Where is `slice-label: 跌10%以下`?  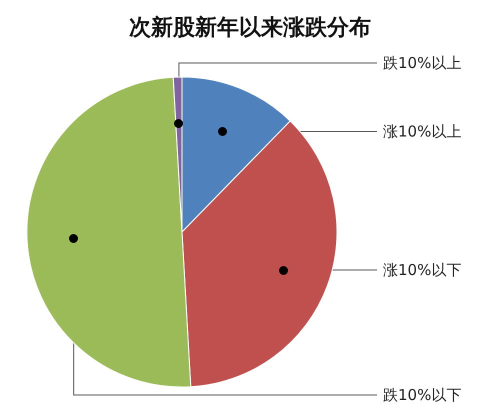
slice-label: 跌10%以下 is located at coordinates (422, 395).